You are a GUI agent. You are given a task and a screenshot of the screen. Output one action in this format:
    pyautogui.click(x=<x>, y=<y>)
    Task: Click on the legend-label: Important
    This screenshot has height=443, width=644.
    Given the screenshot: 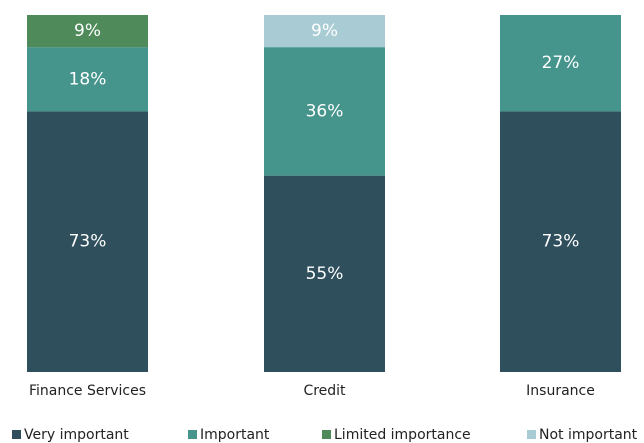 What is the action you would take?
    pyautogui.click(x=235, y=435)
    